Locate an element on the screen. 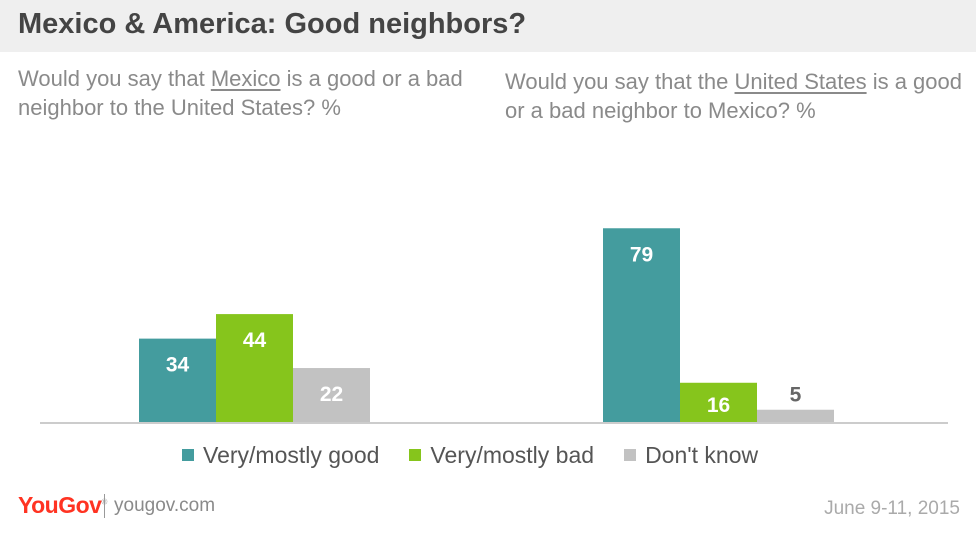 The height and width of the screenshot is (537, 976). question-right-pre: Would you say that the is located at coordinates (620, 81).